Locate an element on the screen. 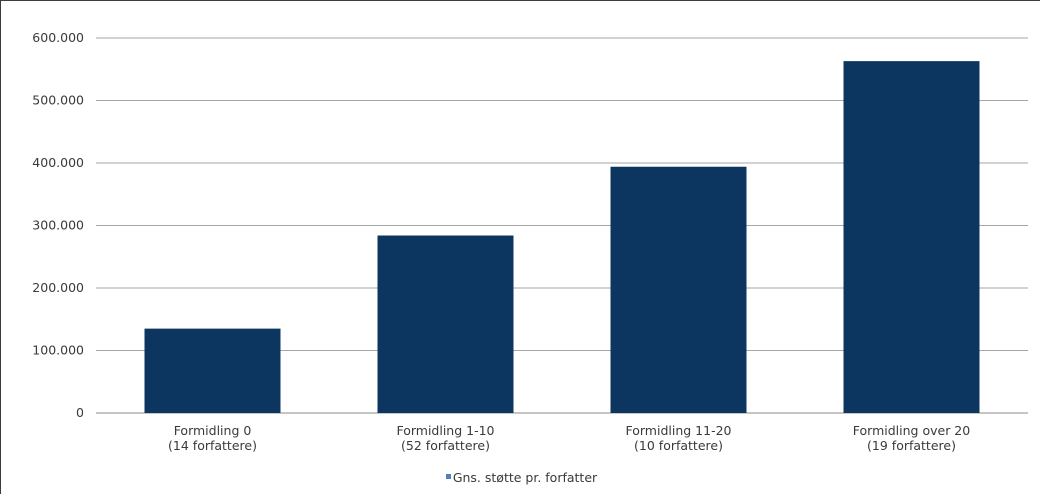 This screenshot has height=497, width=1043. x-tick-label: (19 forfattere) is located at coordinates (911, 445).